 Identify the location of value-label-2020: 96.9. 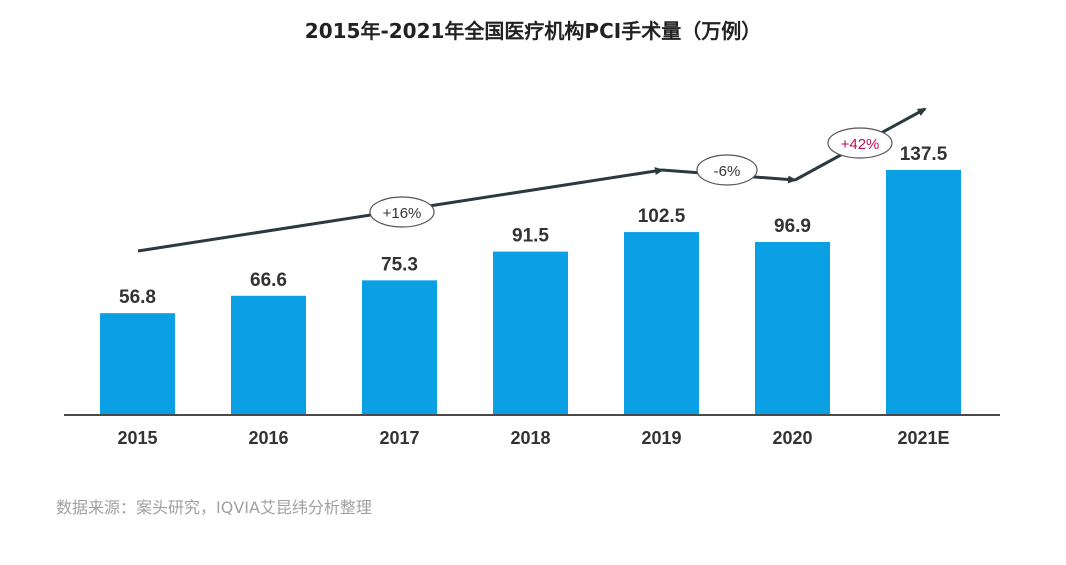
(792, 226).